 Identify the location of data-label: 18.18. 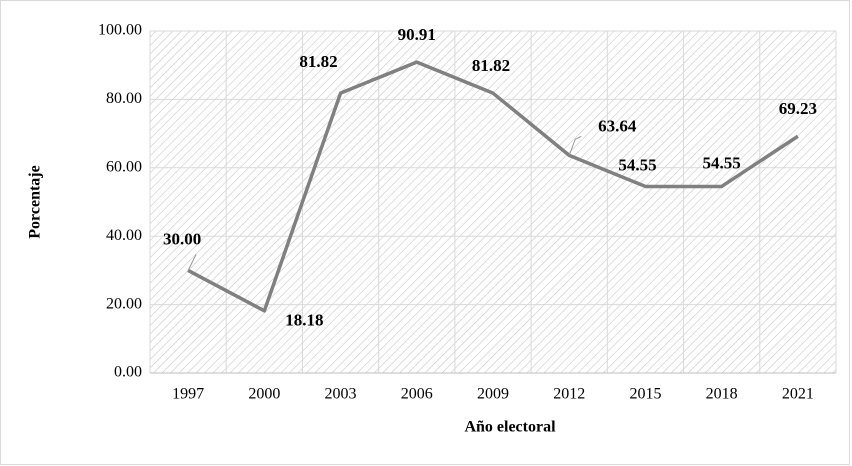
(304, 320).